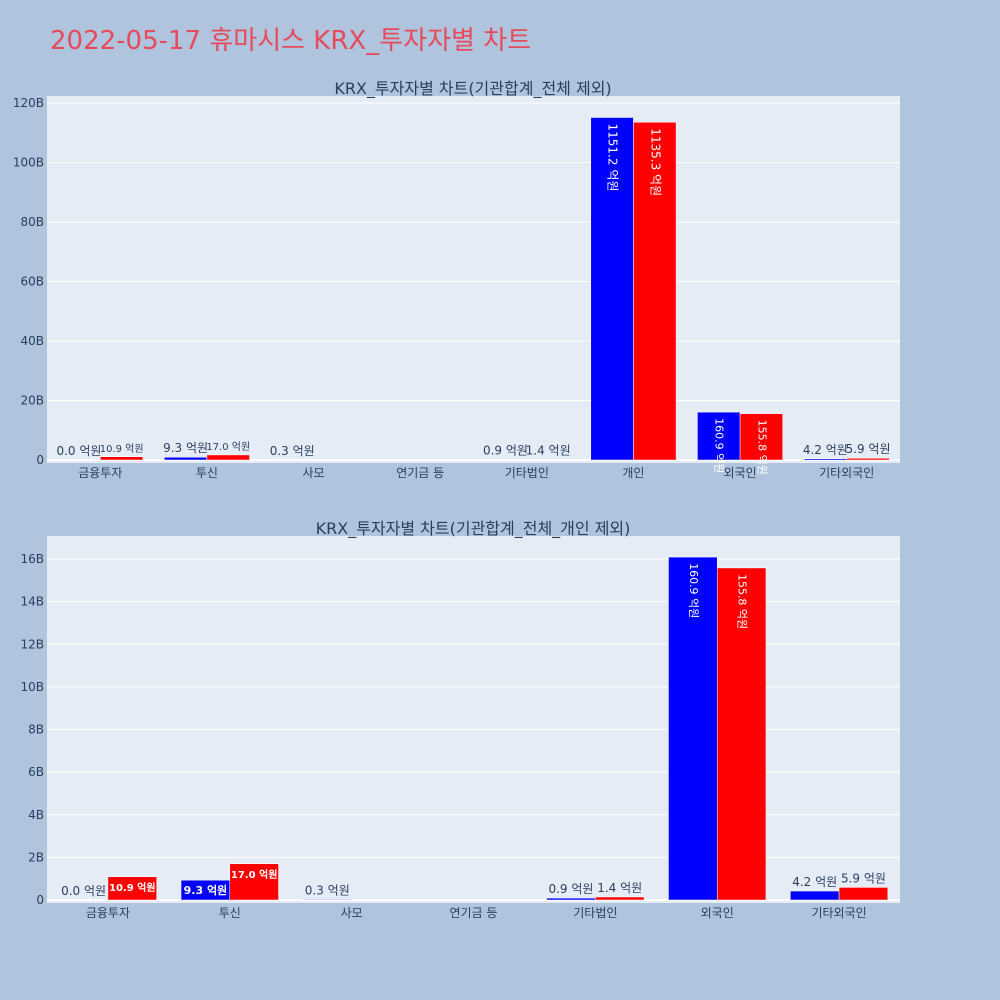 This screenshot has width=1000, height=1000. What do you see at coordinates (32, 222) in the screenshot?
I see `y-tick-label: 80B` at bounding box center [32, 222].